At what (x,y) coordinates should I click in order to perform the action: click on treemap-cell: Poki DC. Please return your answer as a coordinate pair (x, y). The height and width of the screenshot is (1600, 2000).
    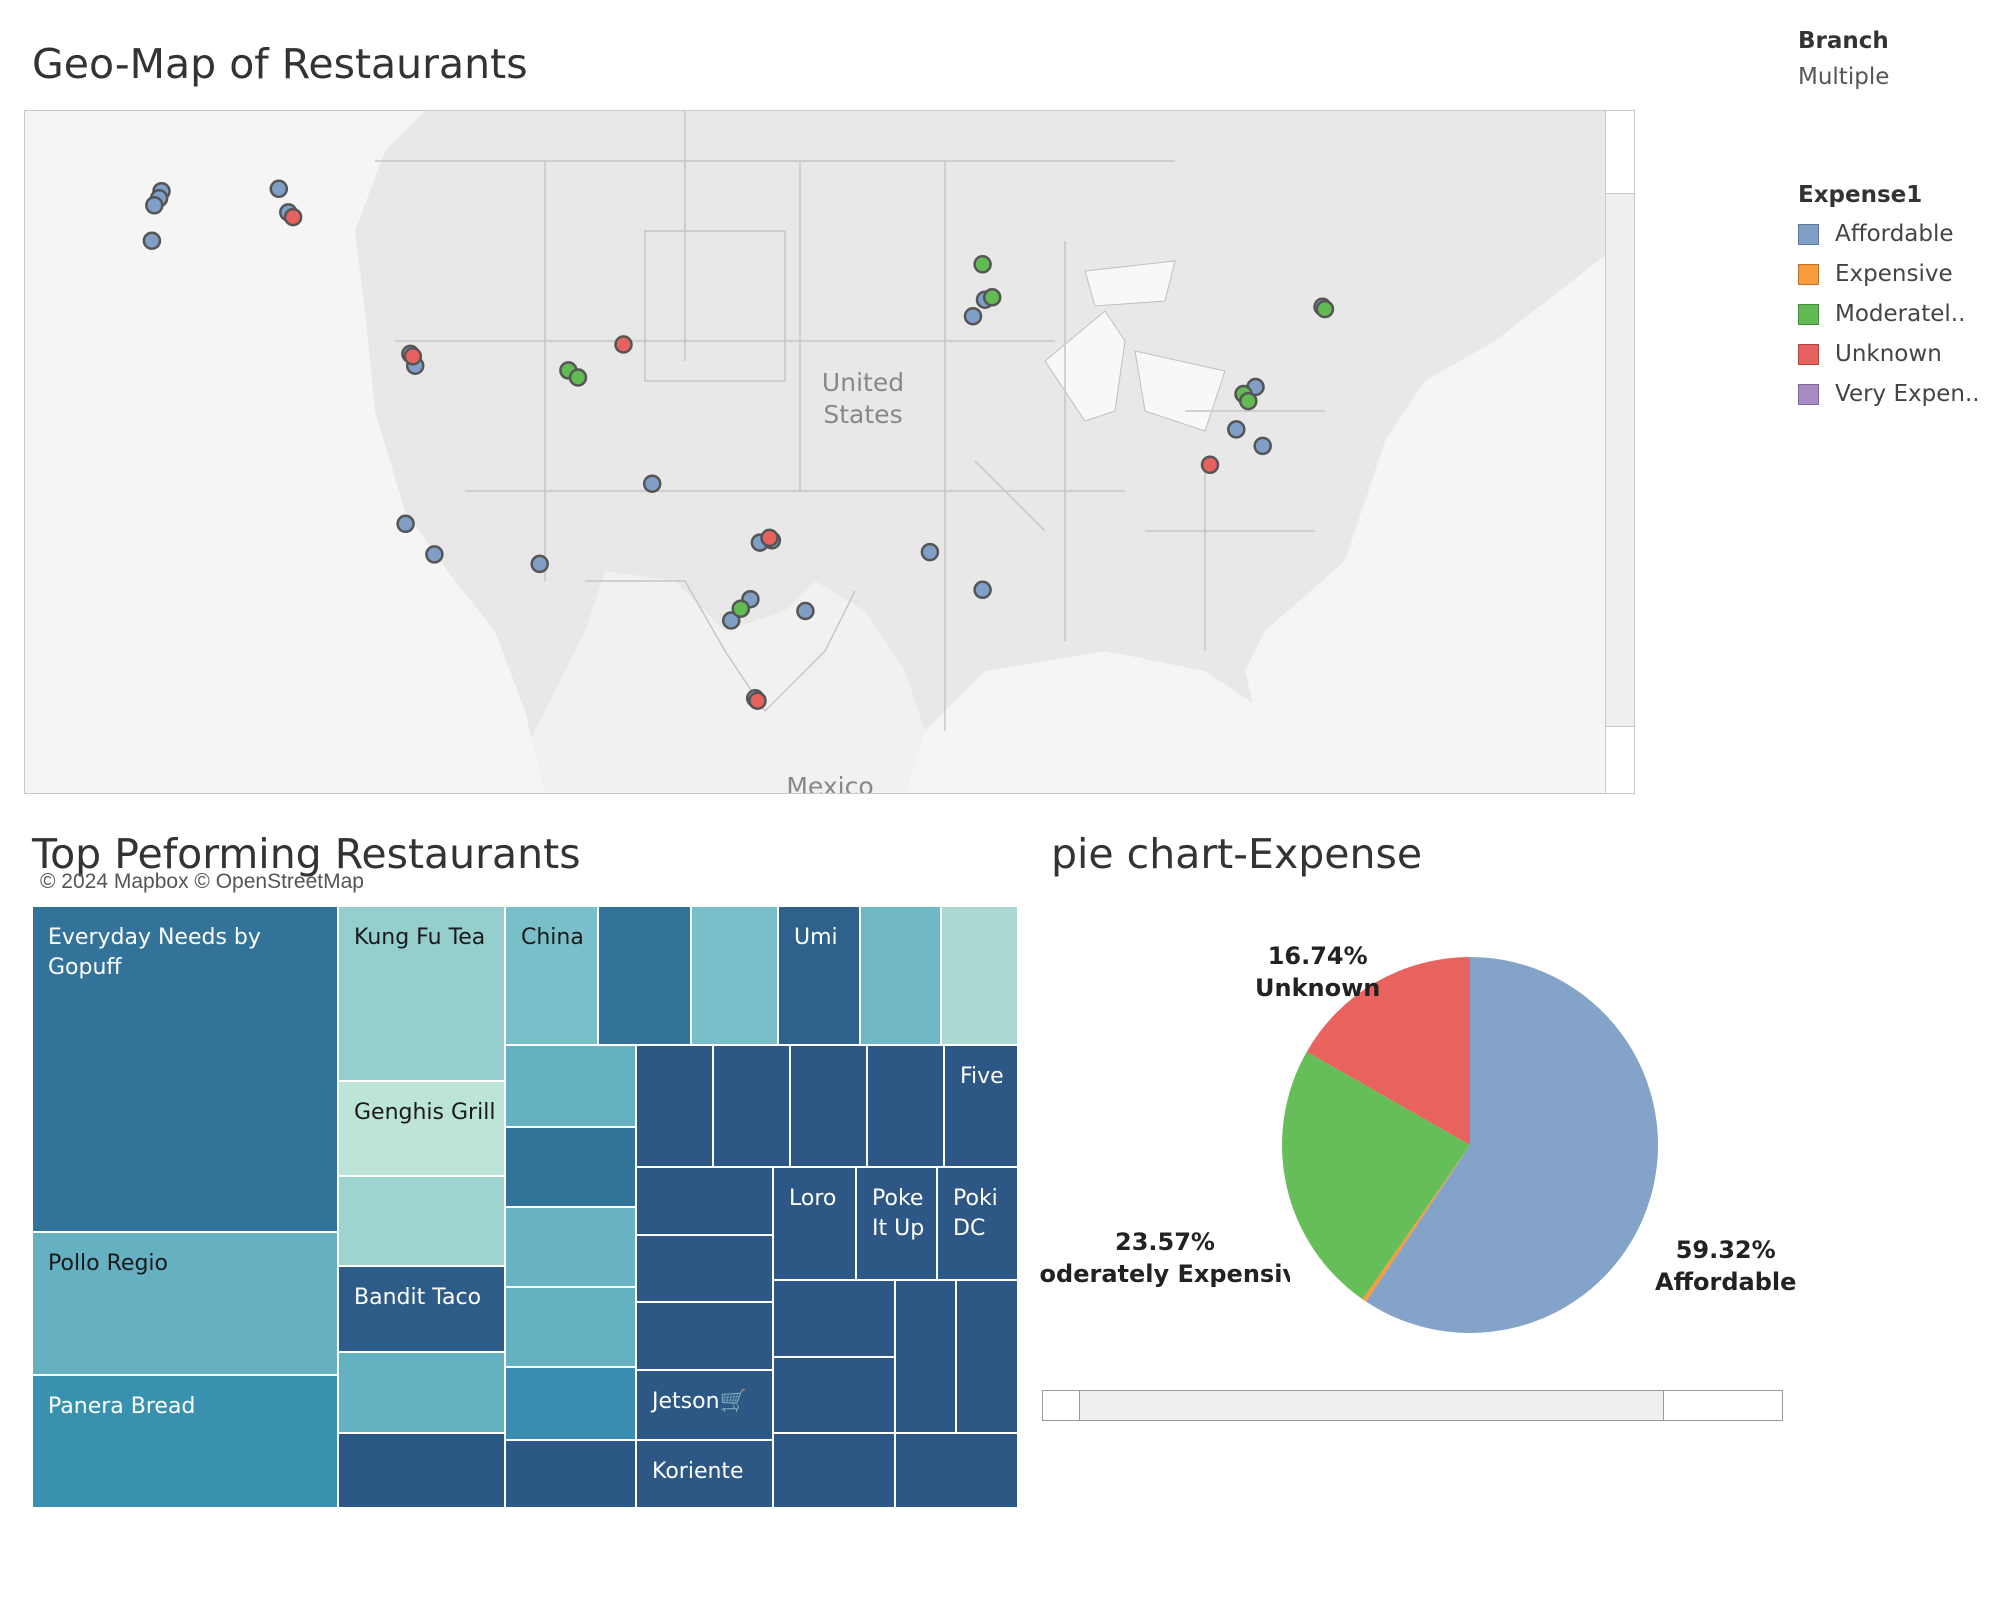
    Looking at the image, I should click on (977, 1223).